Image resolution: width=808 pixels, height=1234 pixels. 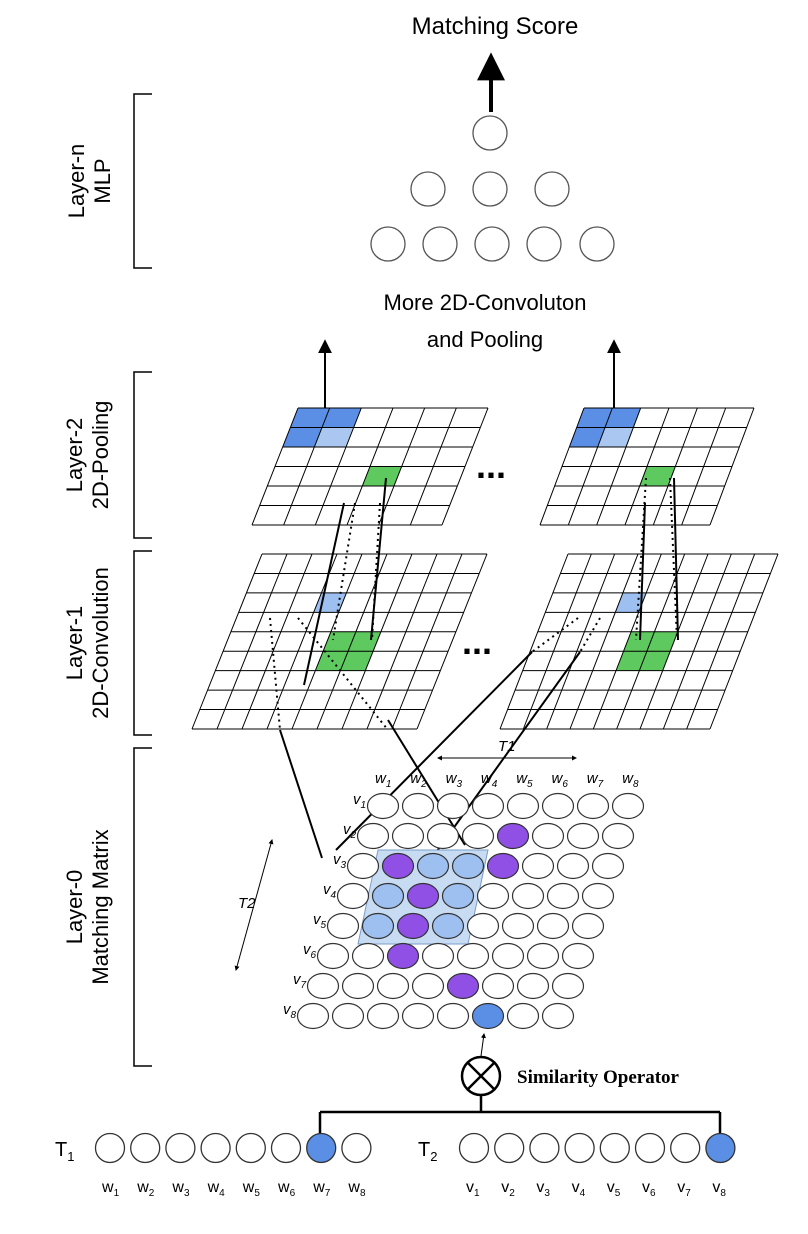 What do you see at coordinates (356, 1189) in the screenshot?
I see `token-label: w8` at bounding box center [356, 1189].